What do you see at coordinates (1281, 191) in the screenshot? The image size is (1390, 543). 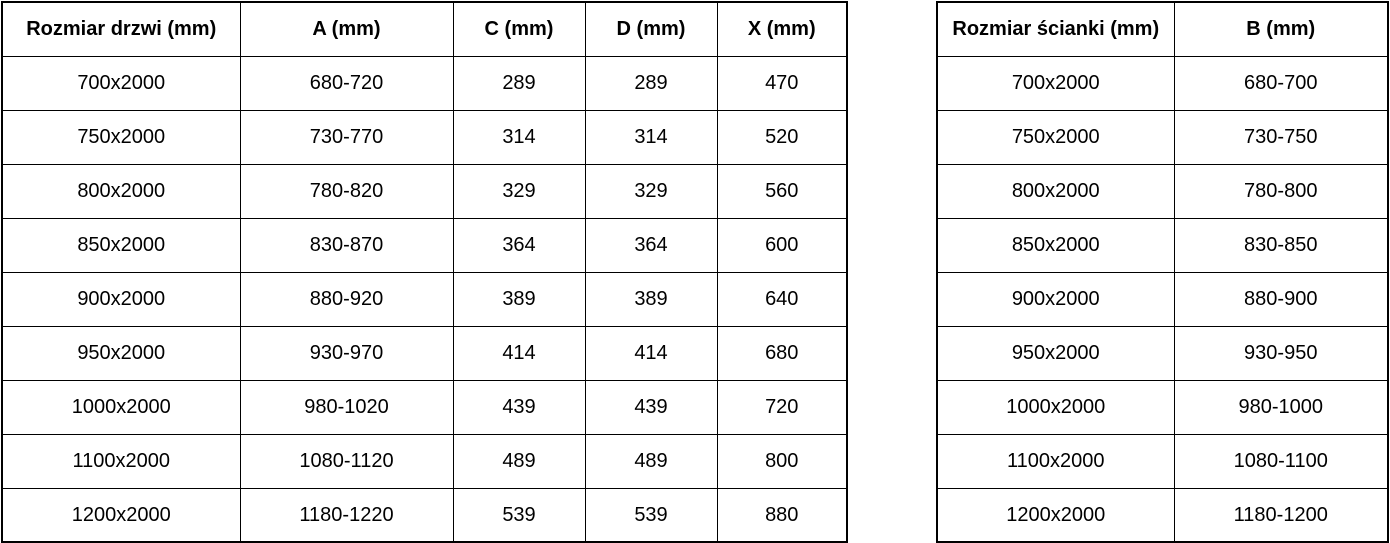 I see `table-cell: 780-800` at bounding box center [1281, 191].